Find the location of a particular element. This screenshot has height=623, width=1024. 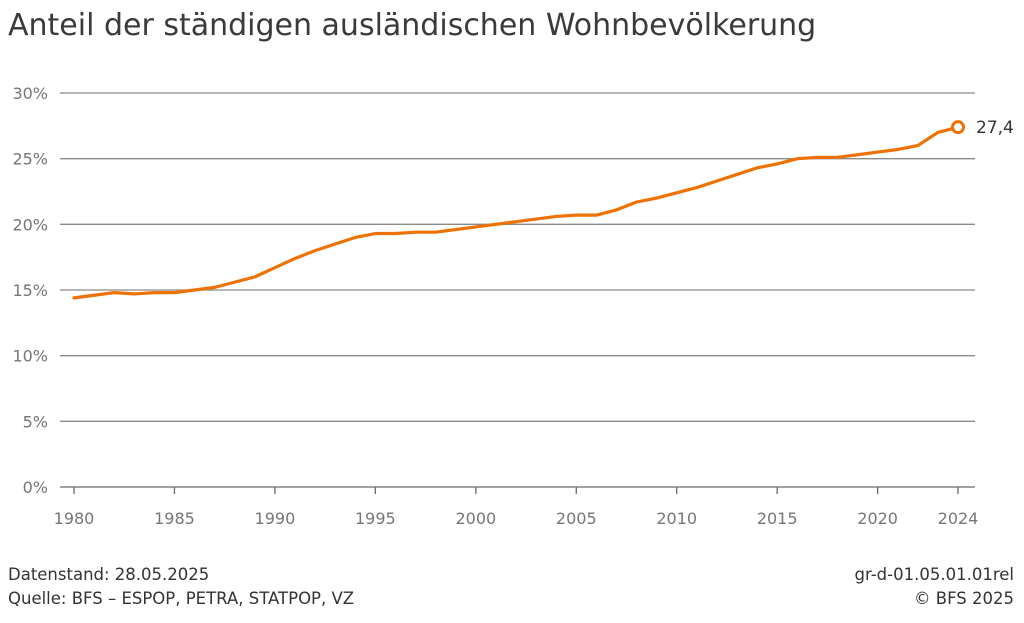

footer-code: gr-d-01.05.01.01rel is located at coordinates (934, 574).